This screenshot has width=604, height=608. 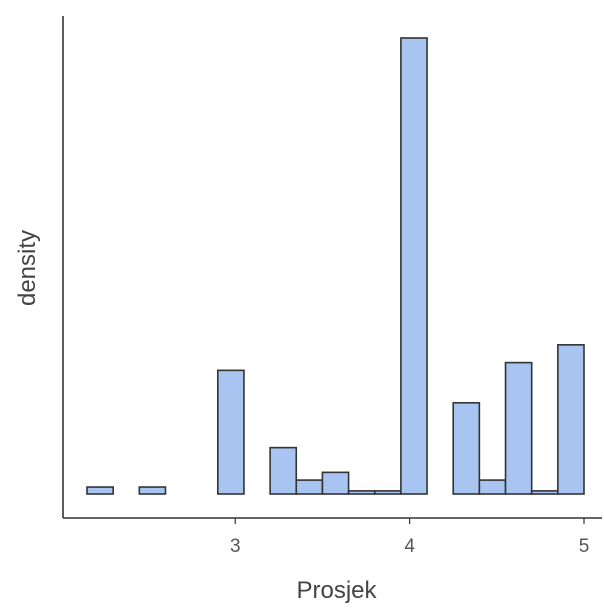 I want to click on x-tick-label: 3, so click(x=235, y=546).